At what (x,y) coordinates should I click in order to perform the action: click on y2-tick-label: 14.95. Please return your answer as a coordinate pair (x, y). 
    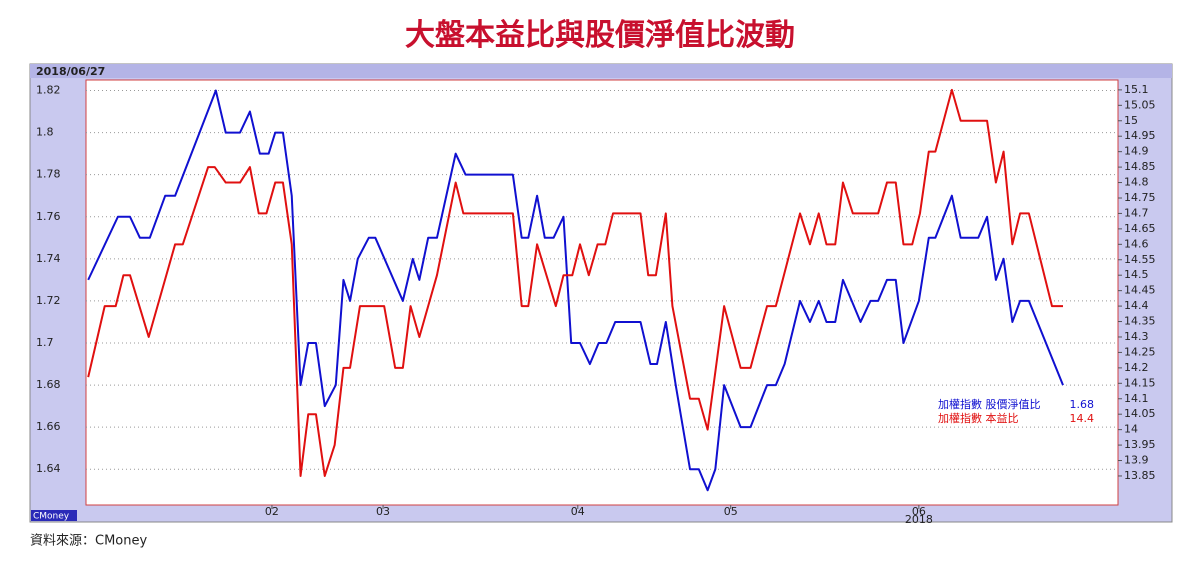
    Looking at the image, I should click on (1140, 135).